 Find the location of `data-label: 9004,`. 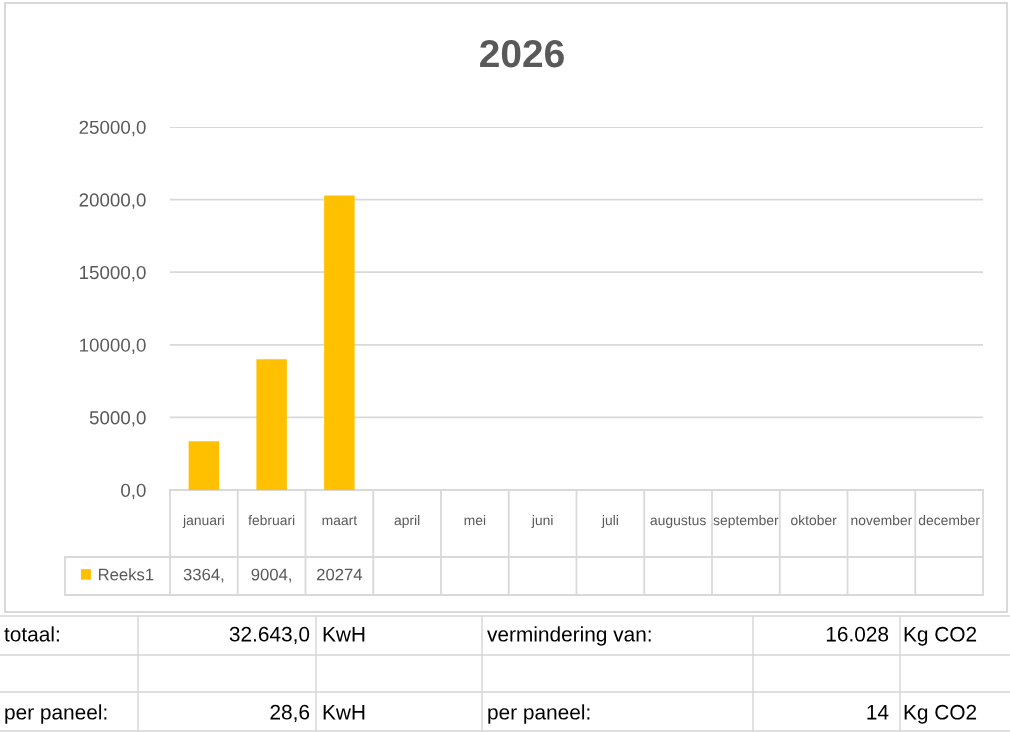

data-label: 9004, is located at coordinates (271, 575).